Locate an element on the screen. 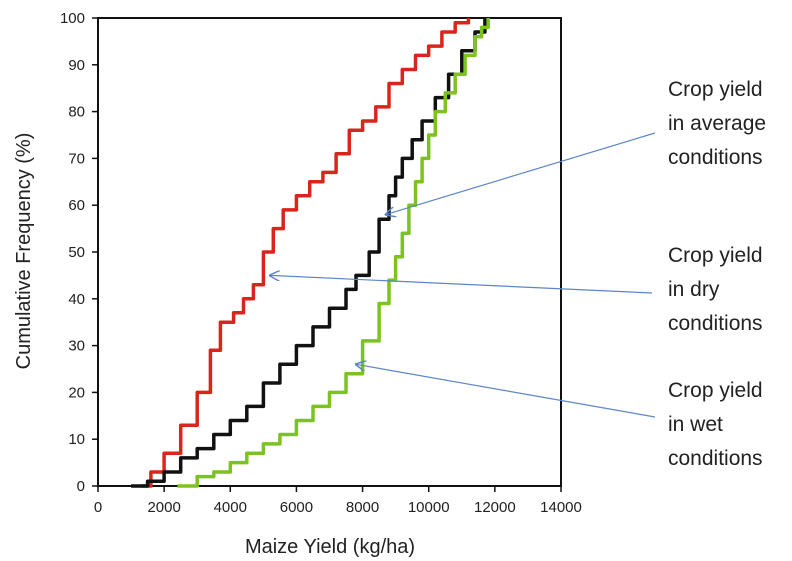  y-tick-label: 50 is located at coordinates (76, 252).